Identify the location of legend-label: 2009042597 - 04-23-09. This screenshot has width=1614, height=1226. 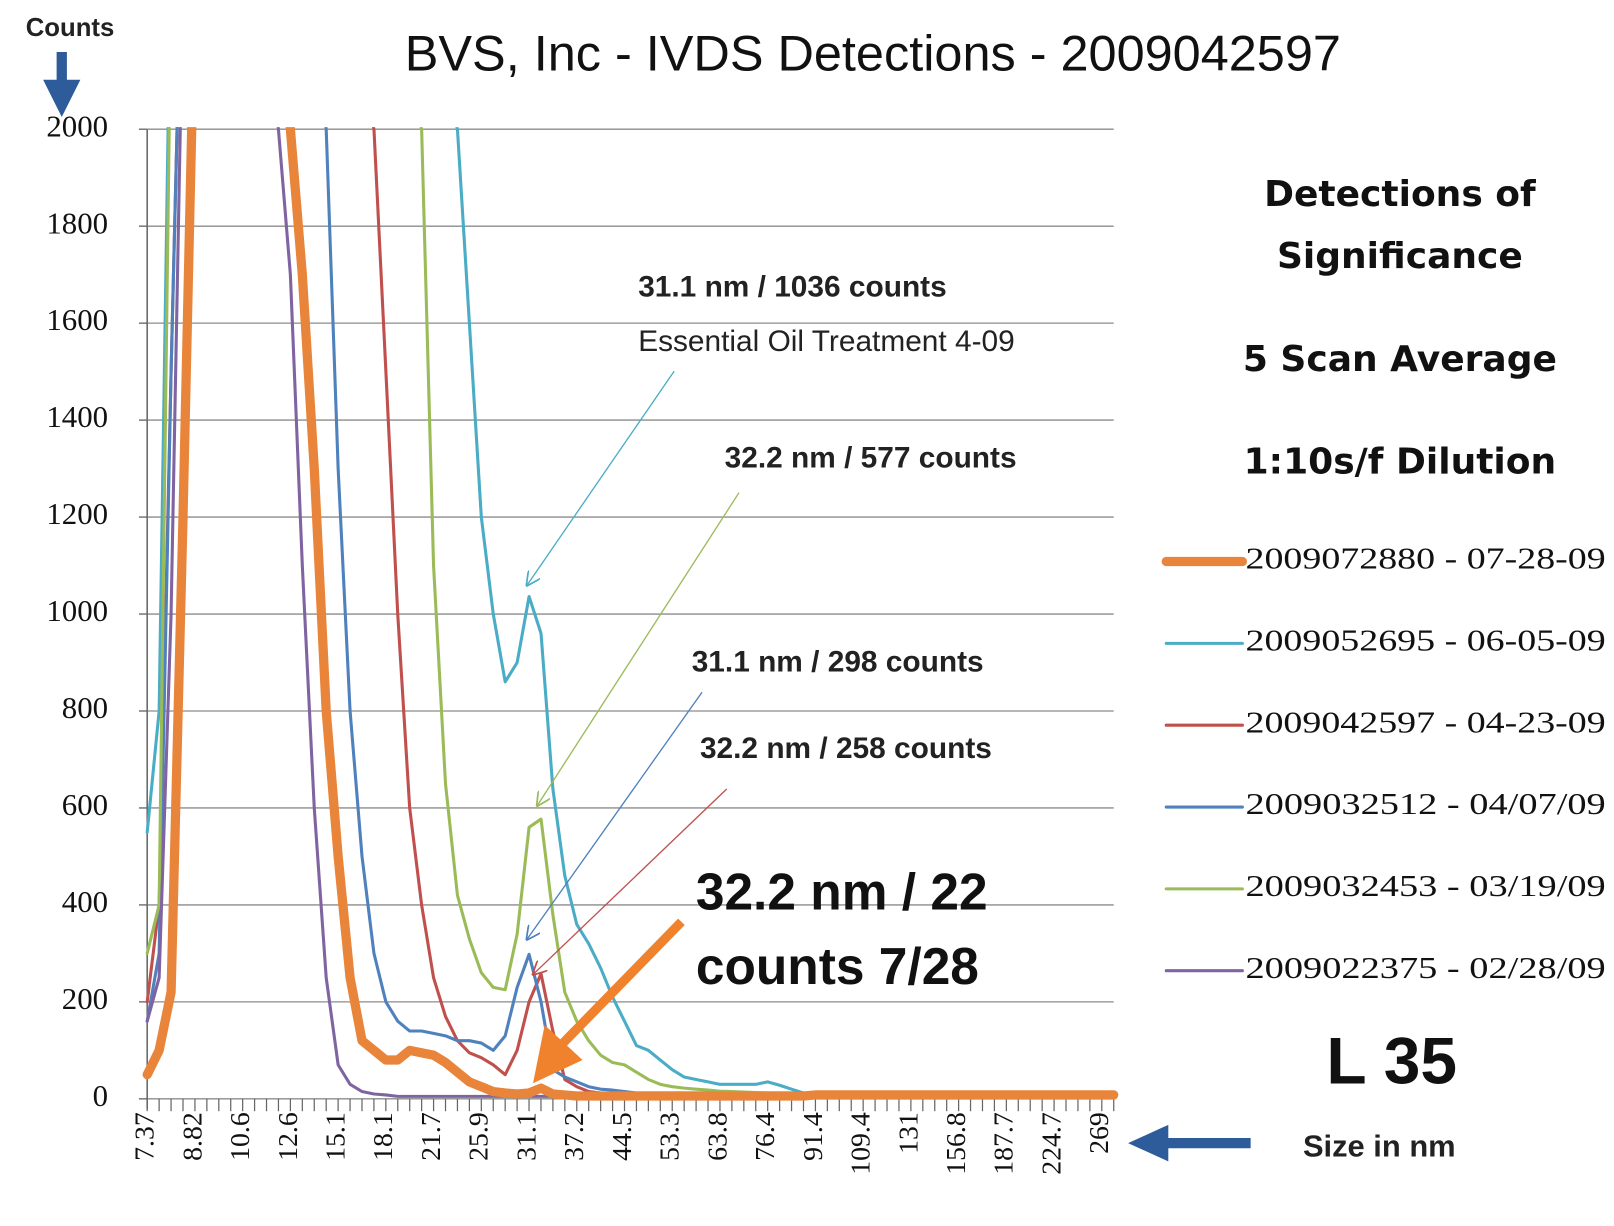
(1425, 721).